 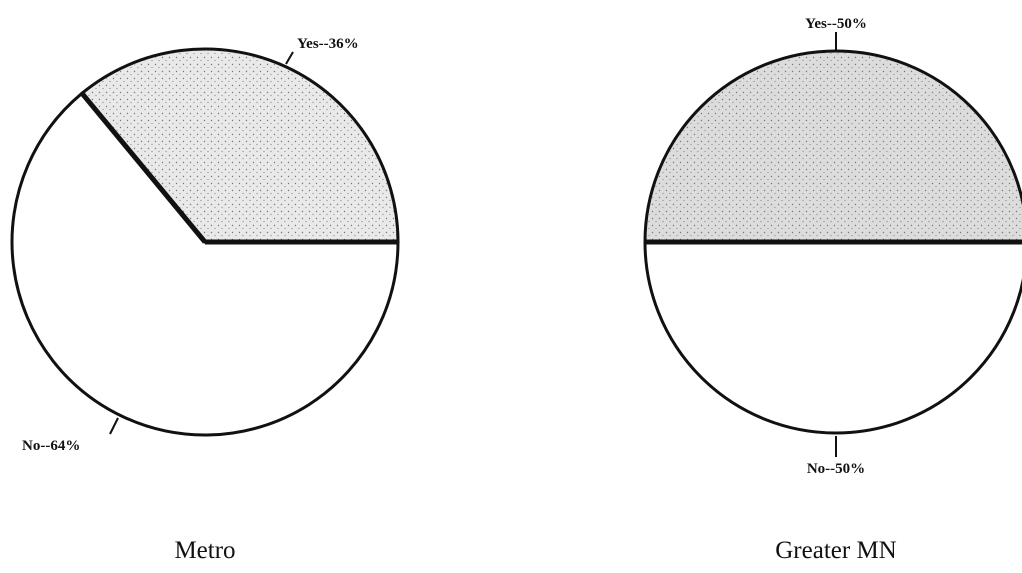 I want to click on leader-metro-yes, so click(x=289, y=58).